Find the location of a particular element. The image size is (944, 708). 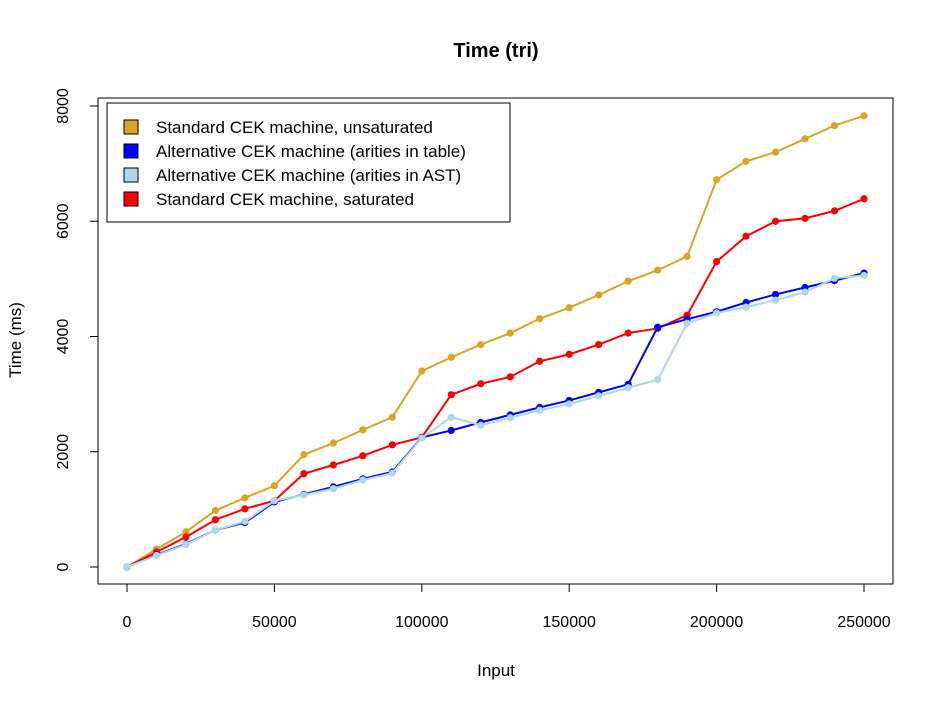

y-tick-label: 0 is located at coordinates (63, 566).